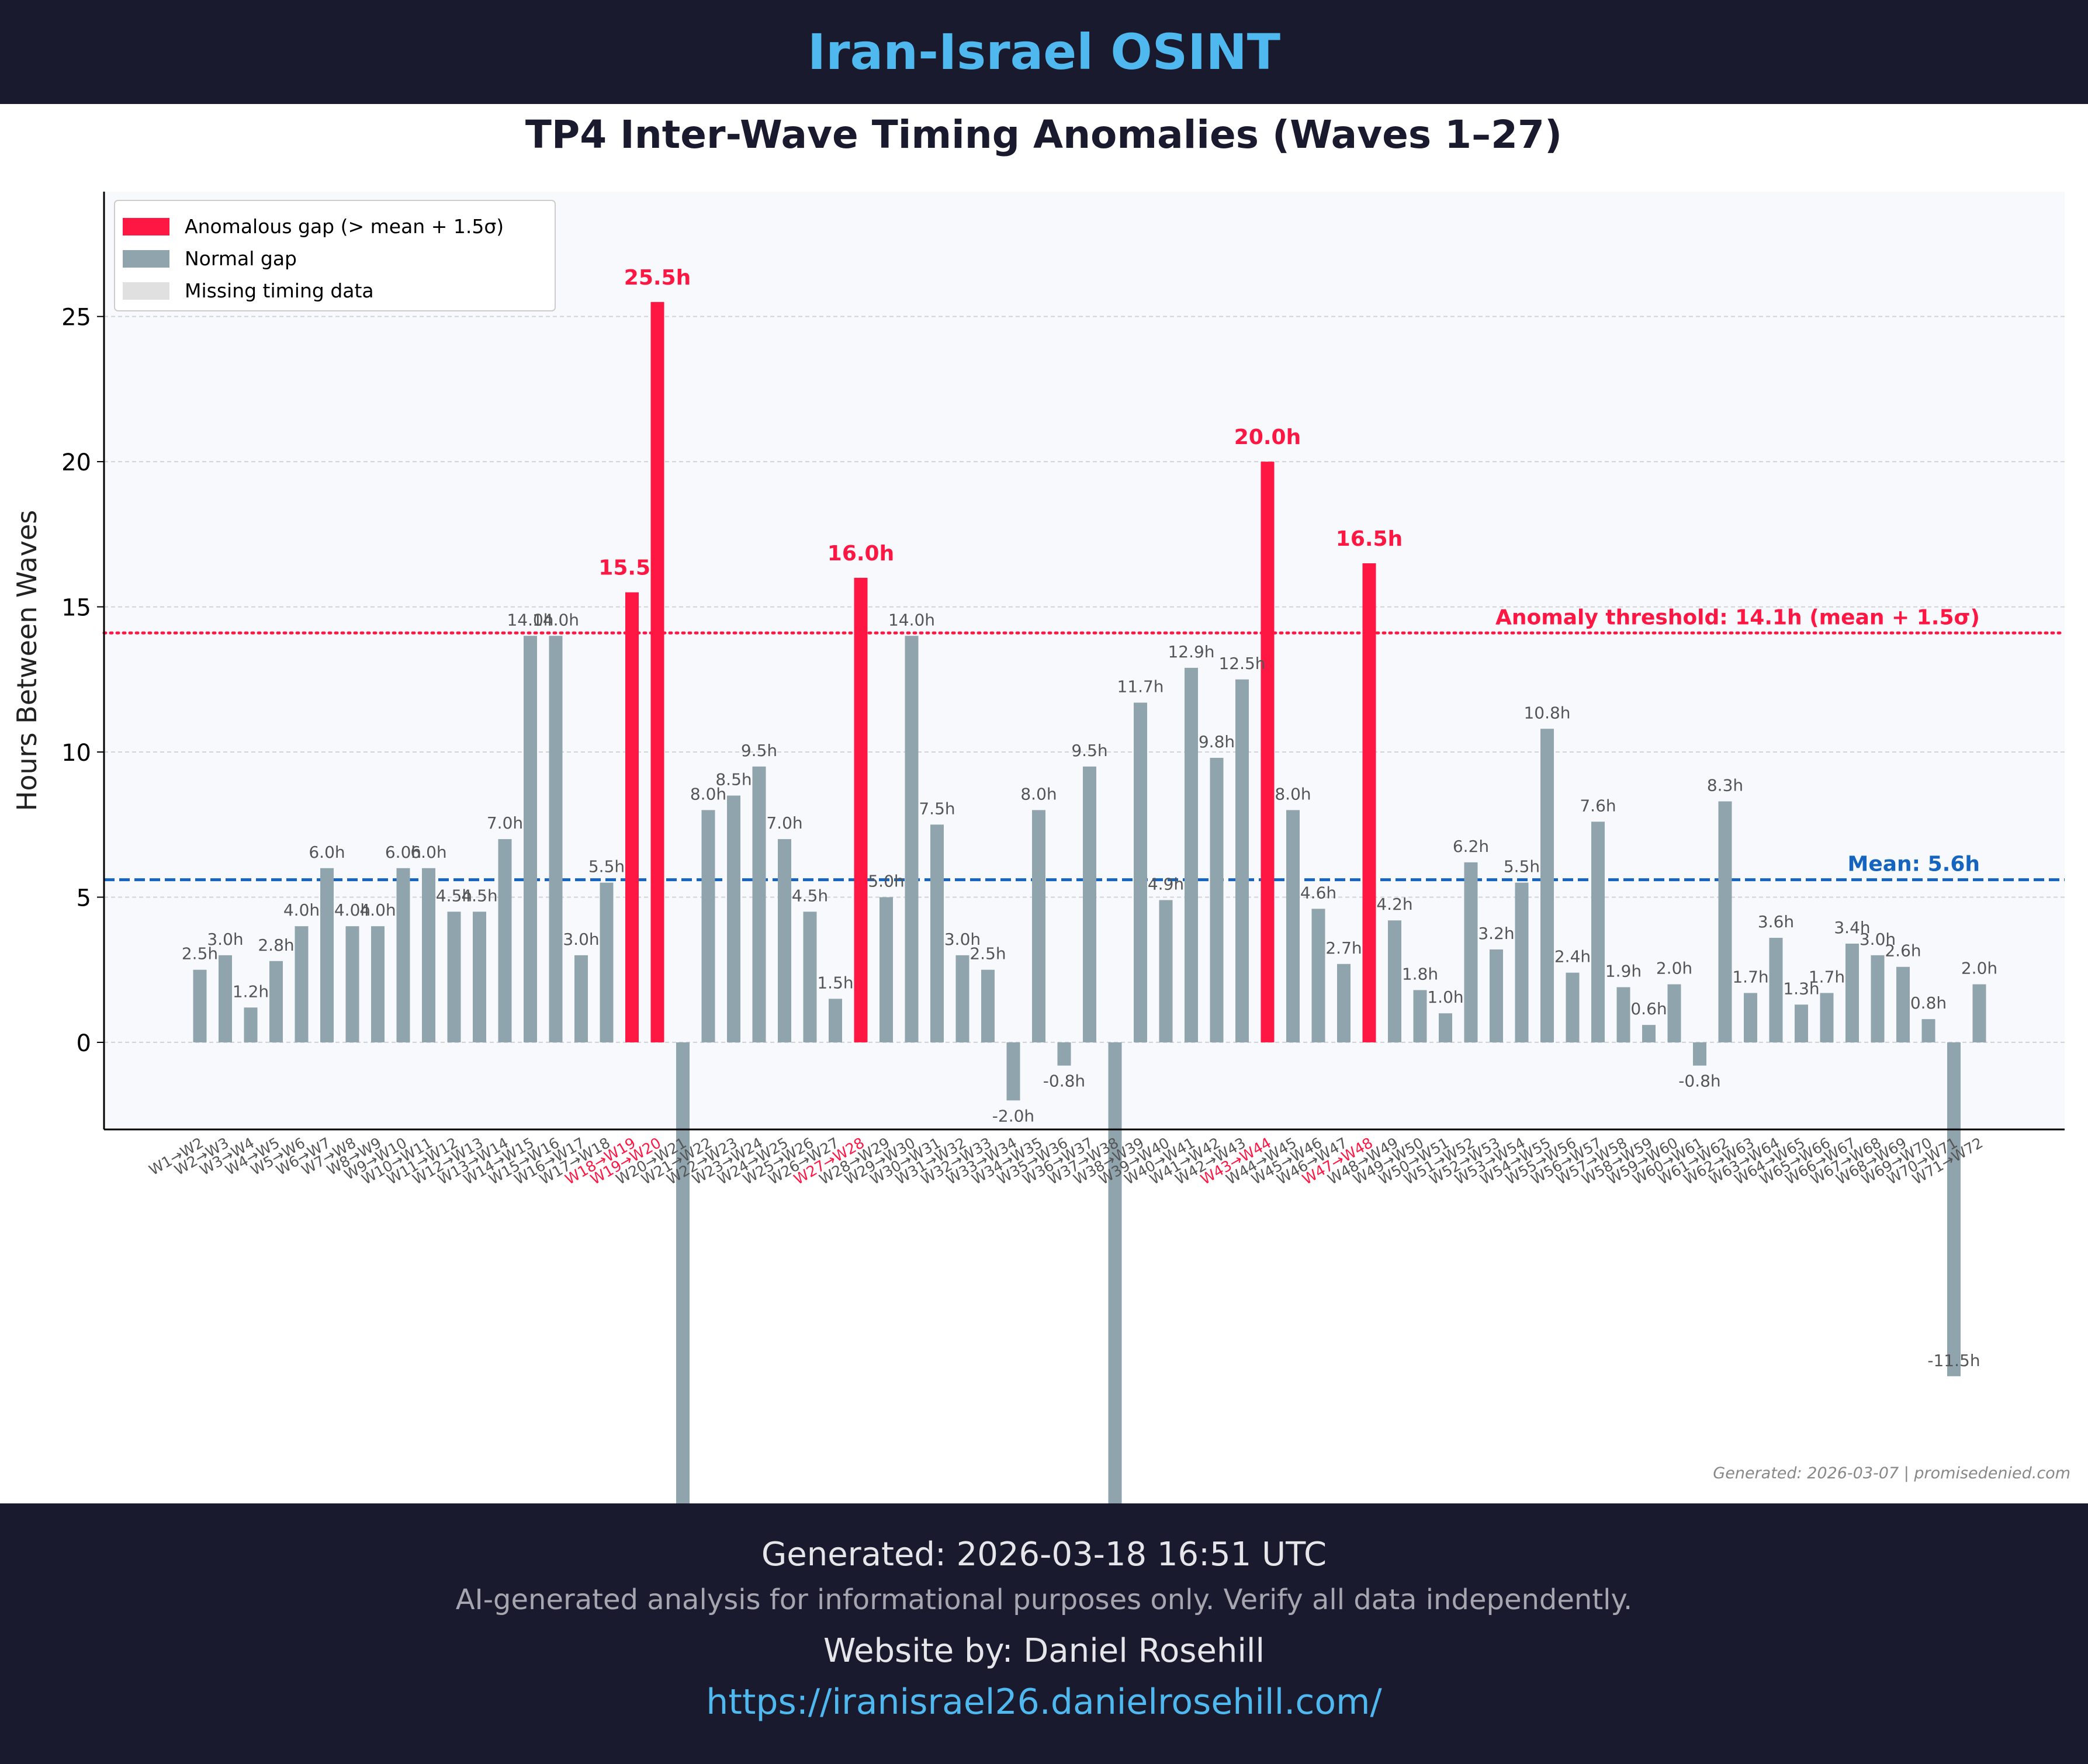 This screenshot has height=1764, width=2088. What do you see at coordinates (1928, 1003) in the screenshot?
I see `bar-value-label: 0.8h` at bounding box center [1928, 1003].